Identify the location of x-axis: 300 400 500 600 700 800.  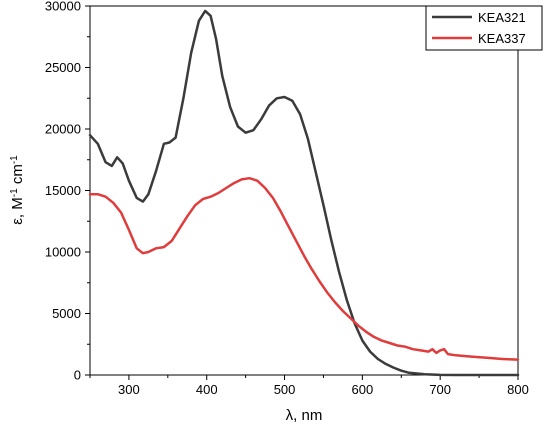
(309, 386).